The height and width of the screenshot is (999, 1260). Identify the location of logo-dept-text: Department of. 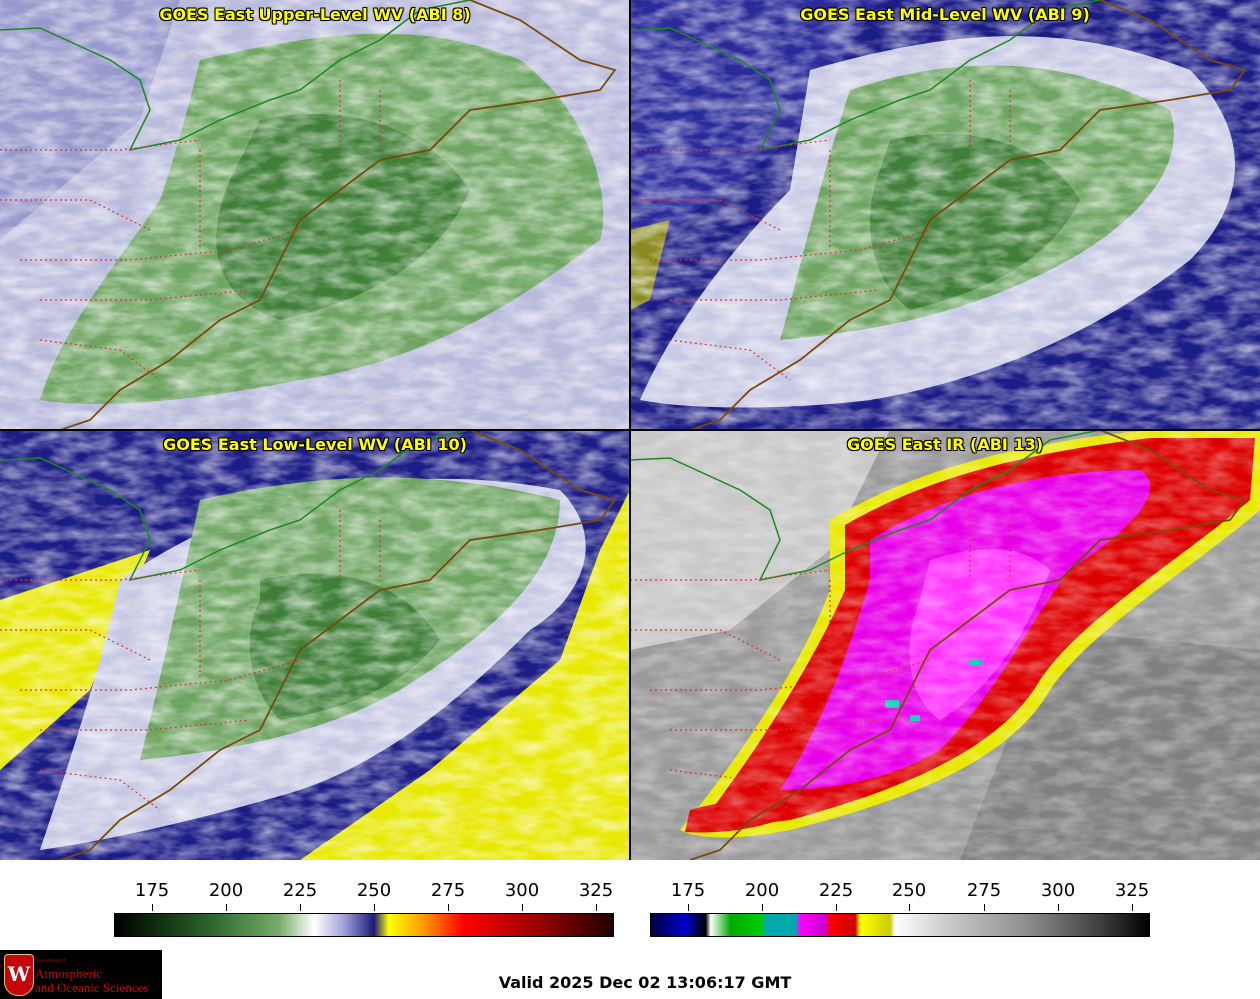
(51, 960).